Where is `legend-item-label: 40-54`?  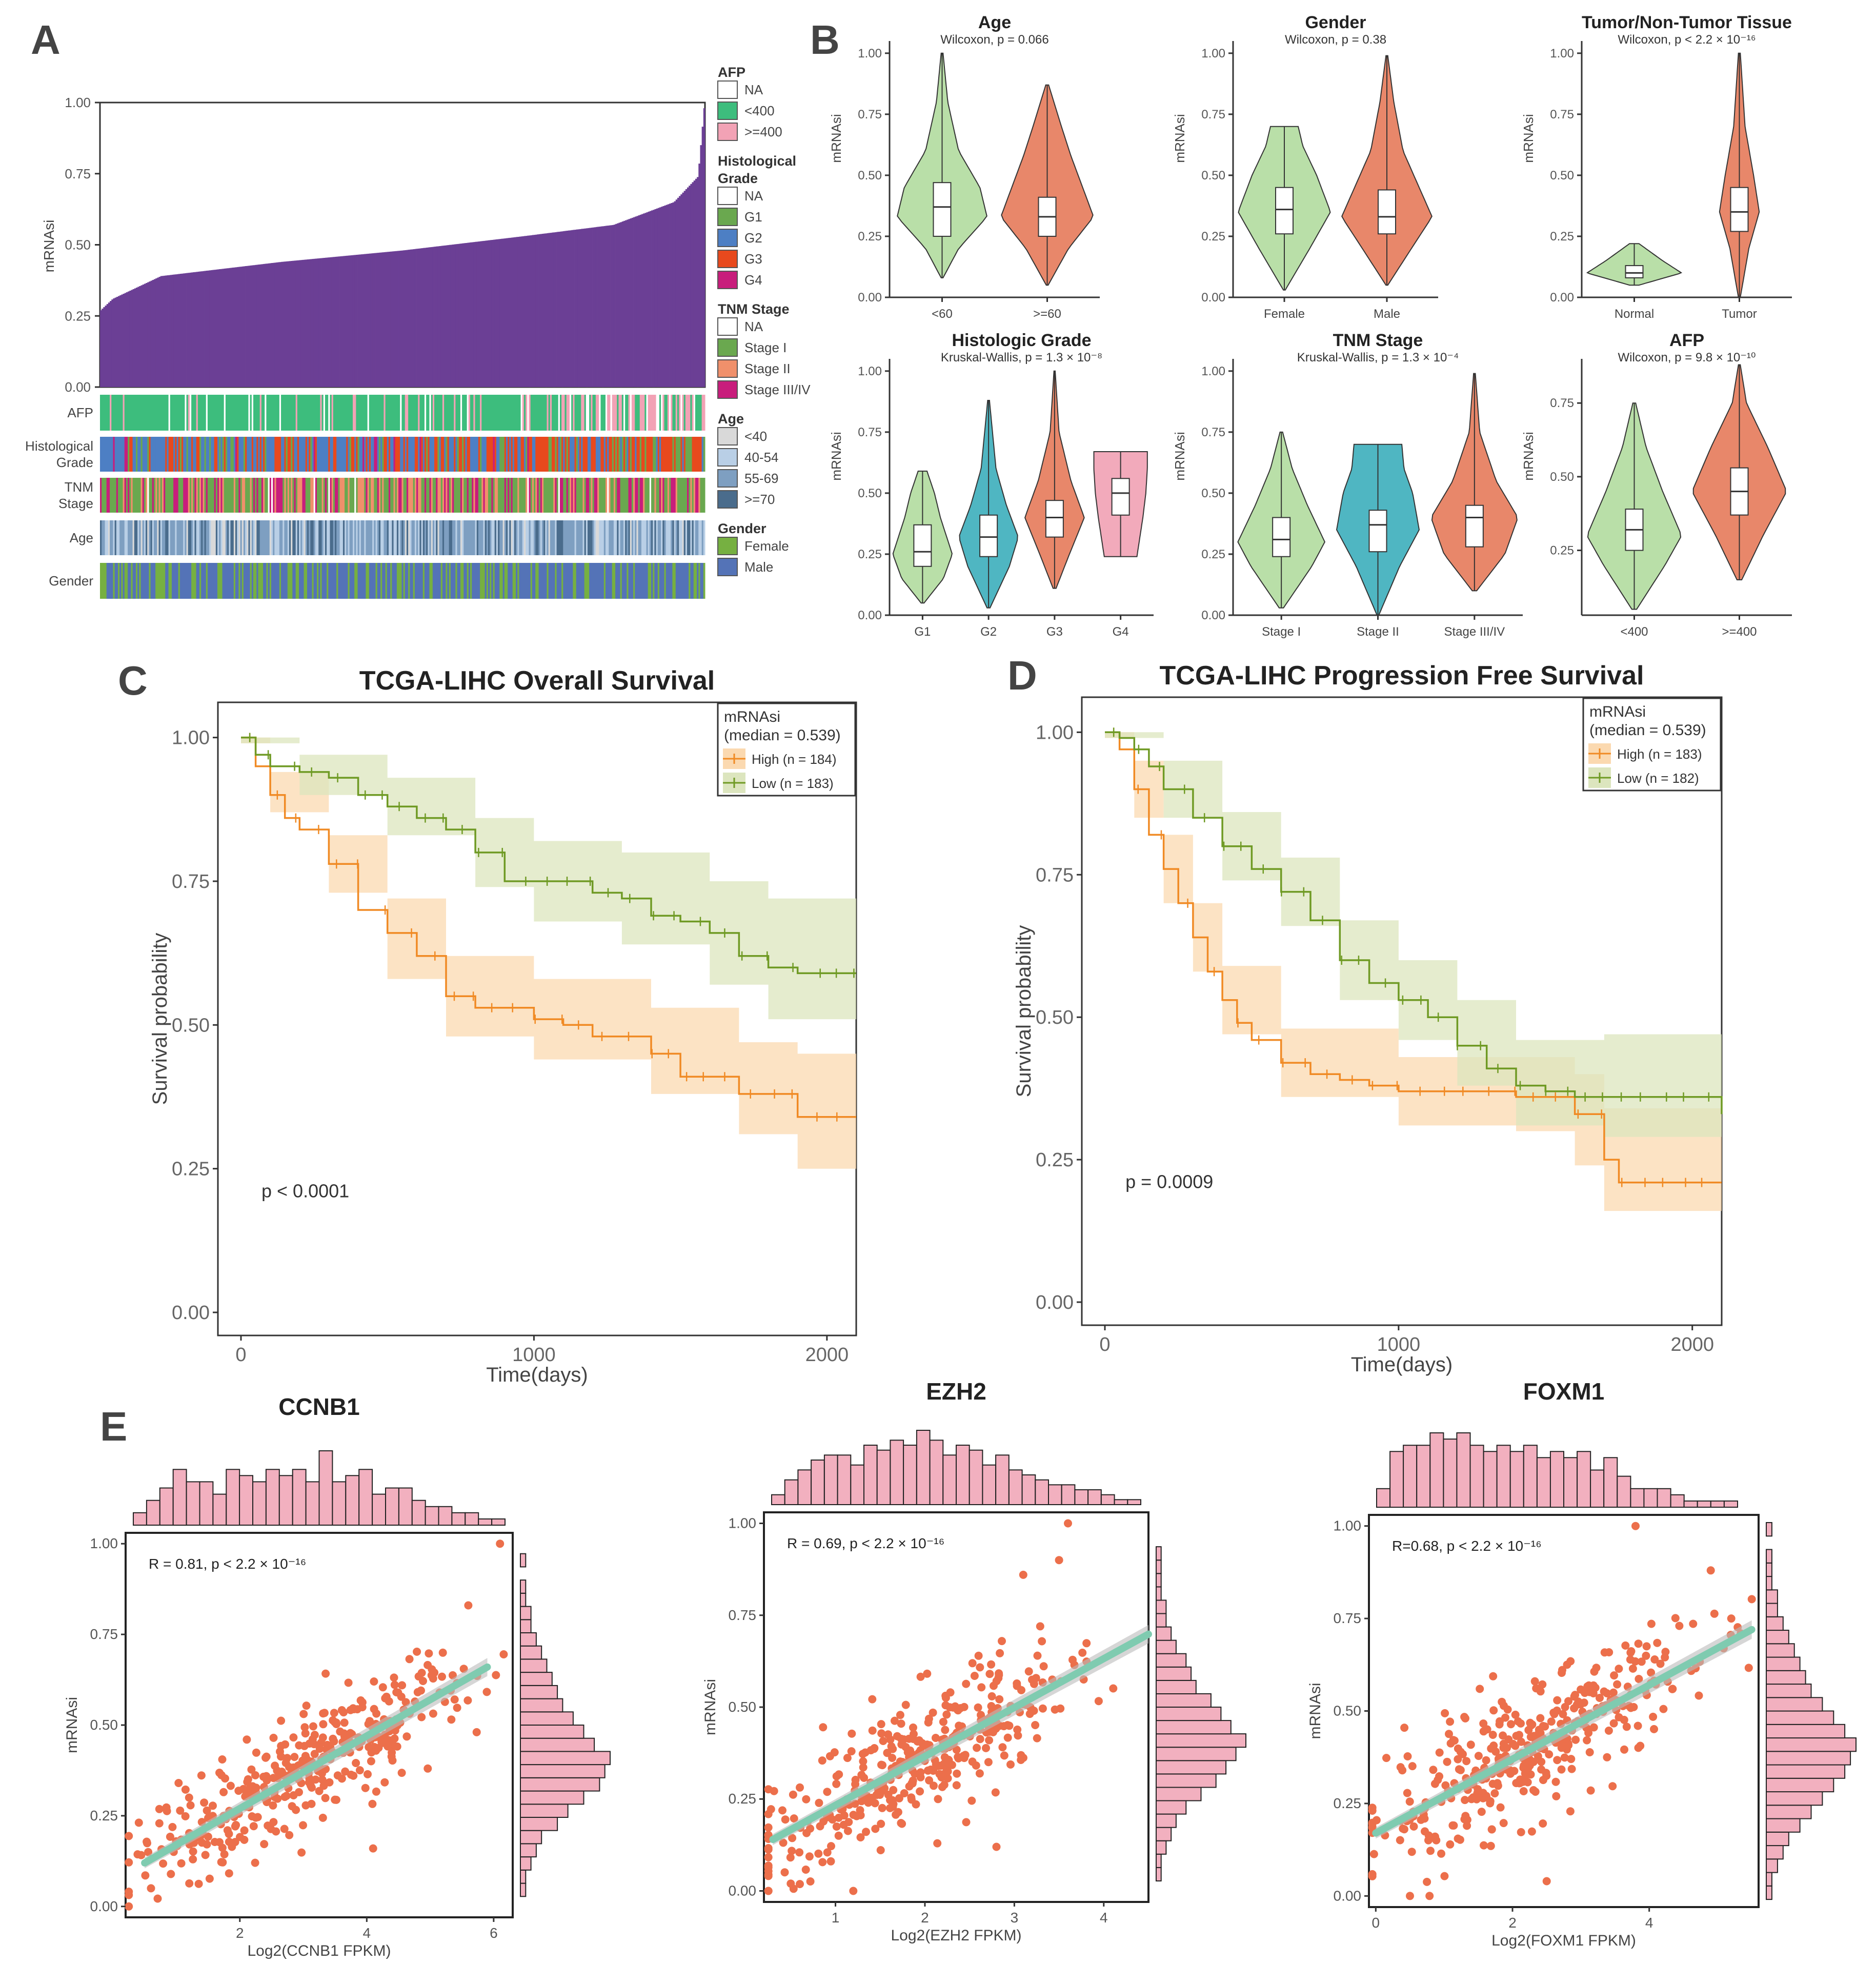 legend-item-label: 40-54 is located at coordinates (761, 457).